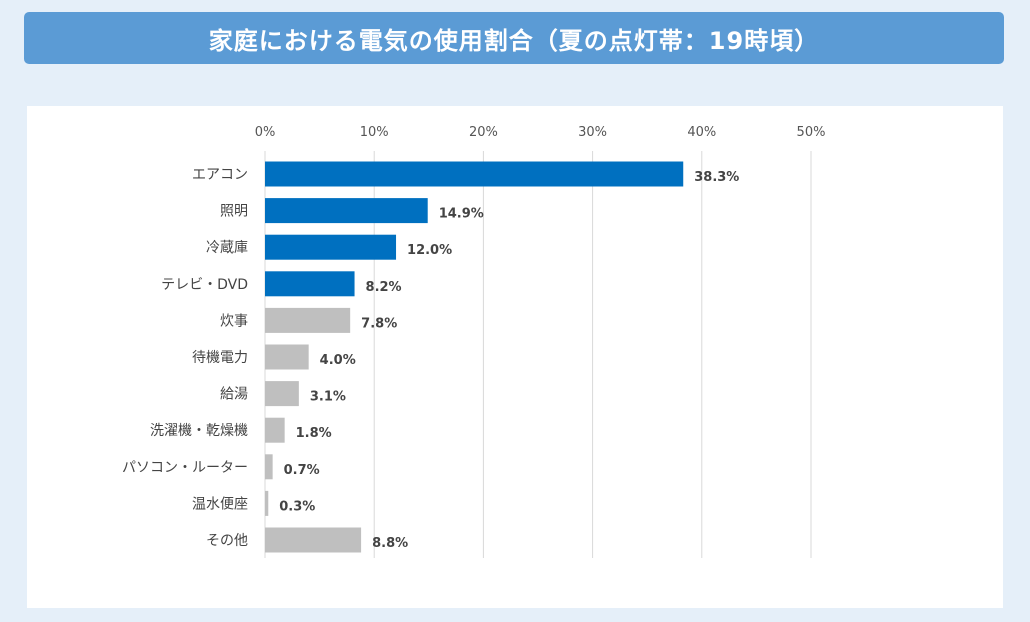 This screenshot has width=1030, height=622. I want to click on category-label: その他, so click(227, 541).